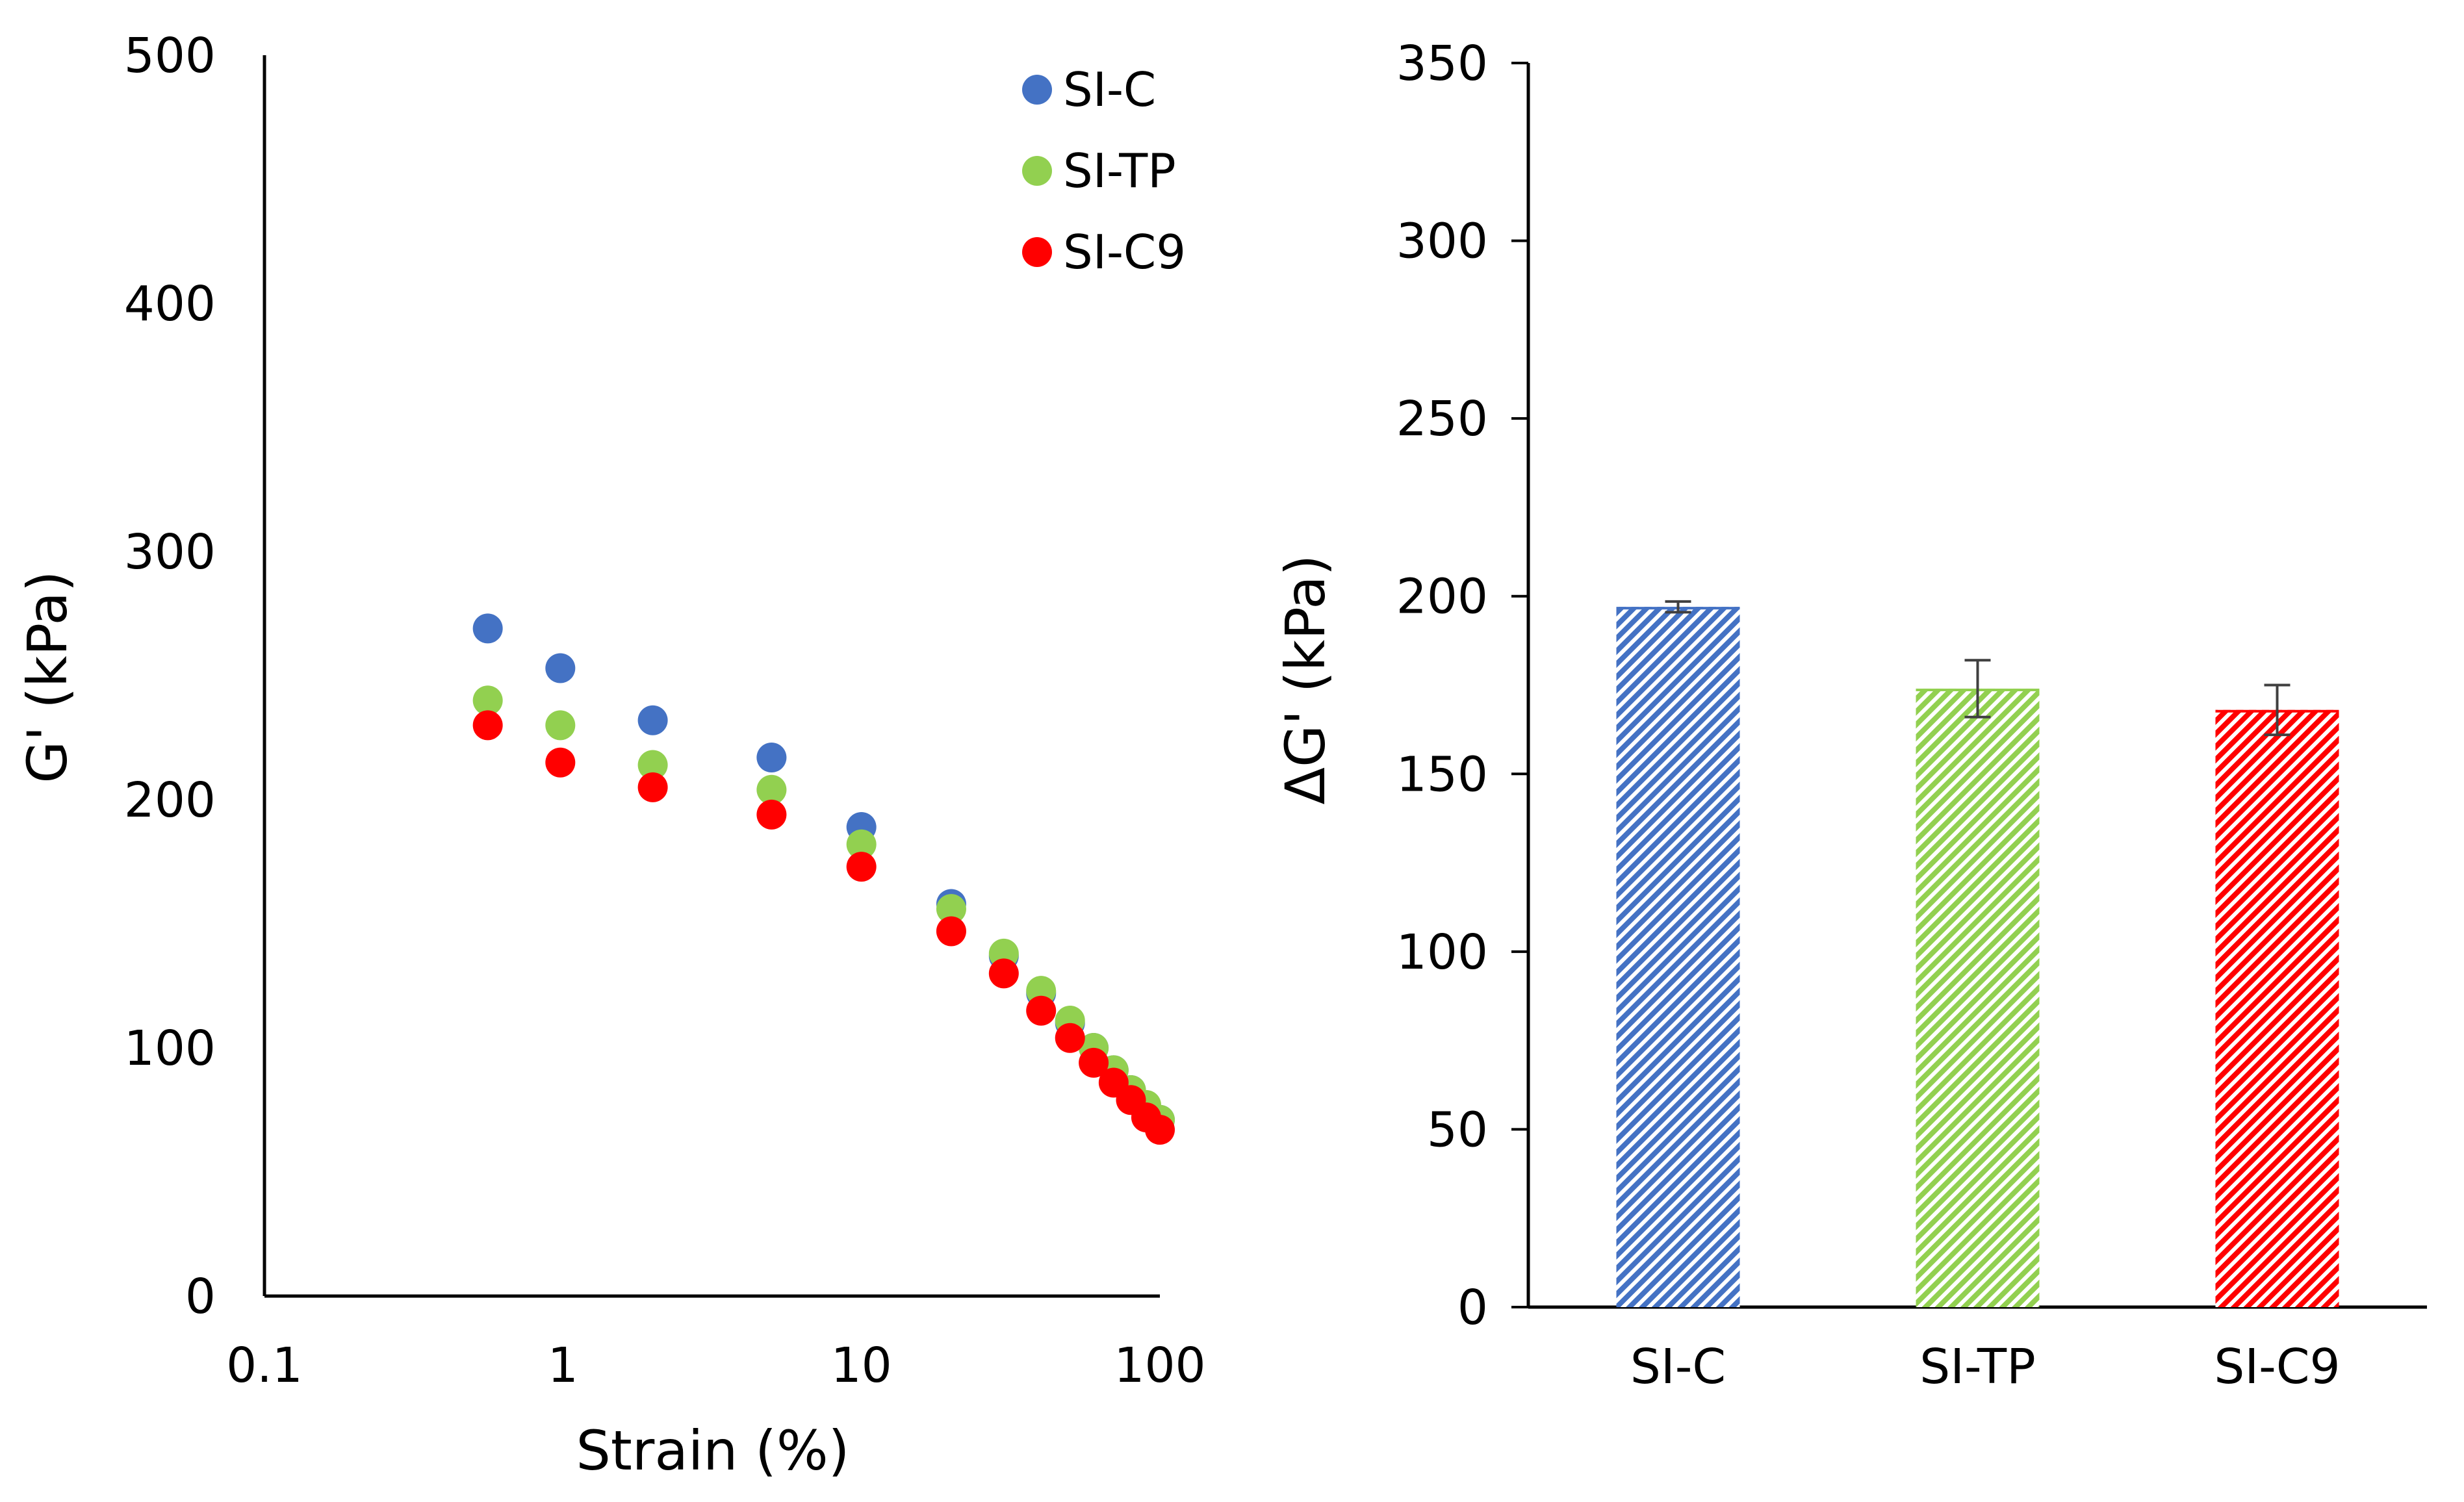 This screenshot has height=1502, width=2464. Describe the element at coordinates (1442, 242) in the screenshot. I see `bar-y-tick-label: 300` at that location.